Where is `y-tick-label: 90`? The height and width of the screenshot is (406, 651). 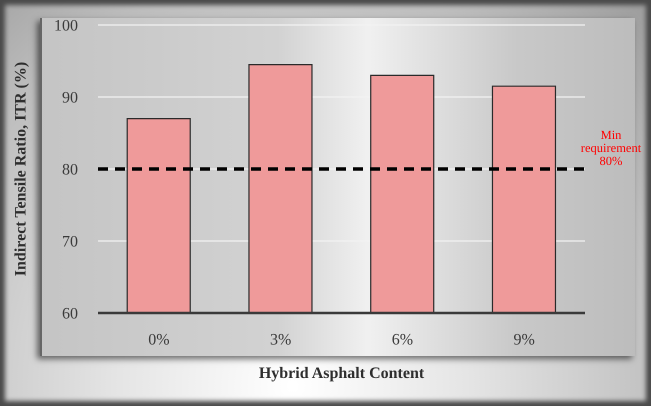
y-tick-label: 90 is located at coordinates (70, 98).